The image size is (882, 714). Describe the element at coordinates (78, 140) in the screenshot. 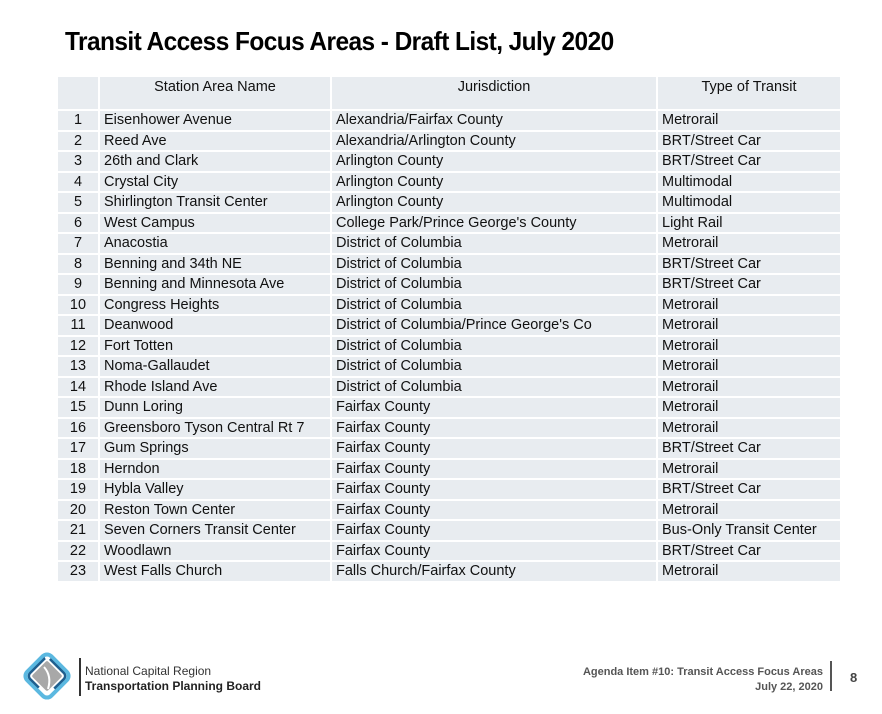

I see `row-number: 2` at that location.